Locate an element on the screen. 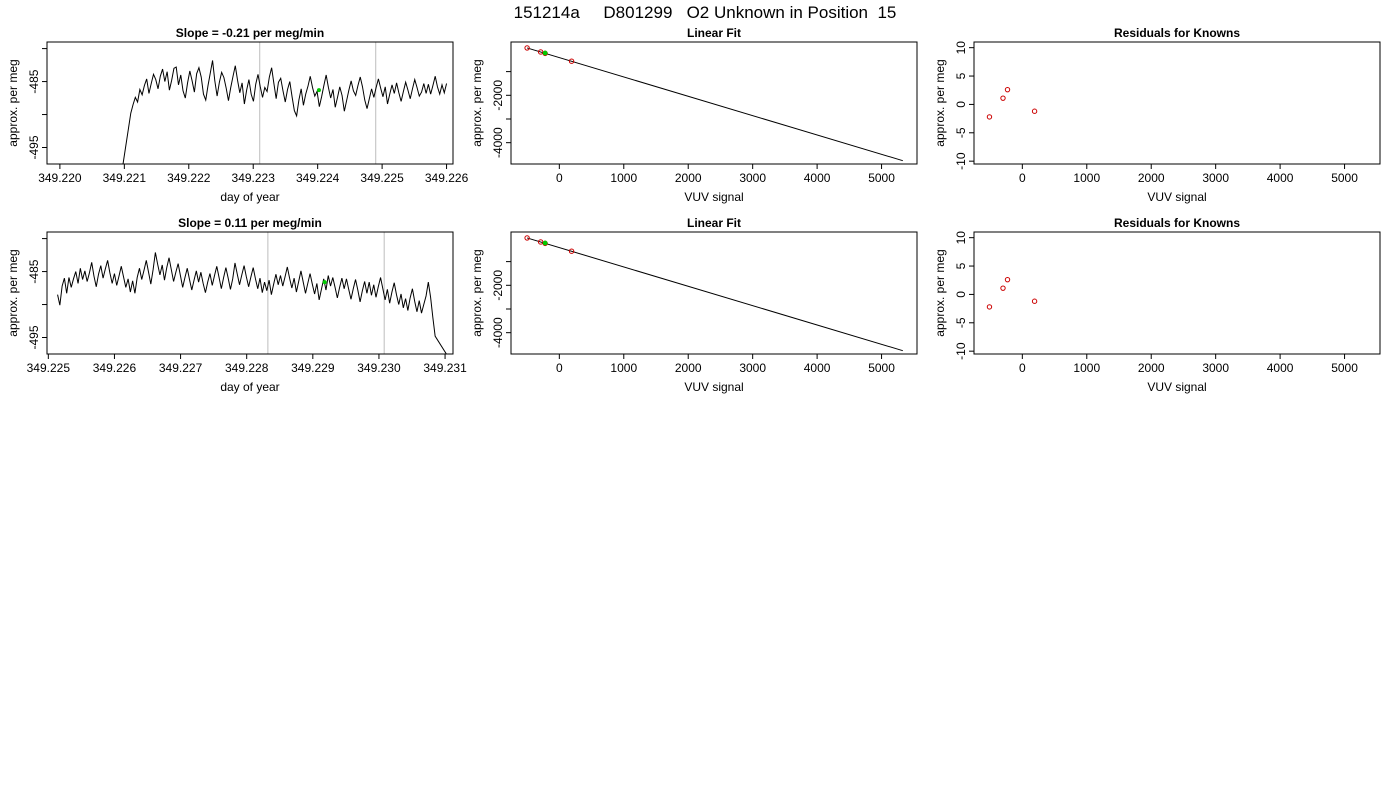 This screenshot has width=1400, height=800. x-tick-label: 349.222 is located at coordinates (189, 178).